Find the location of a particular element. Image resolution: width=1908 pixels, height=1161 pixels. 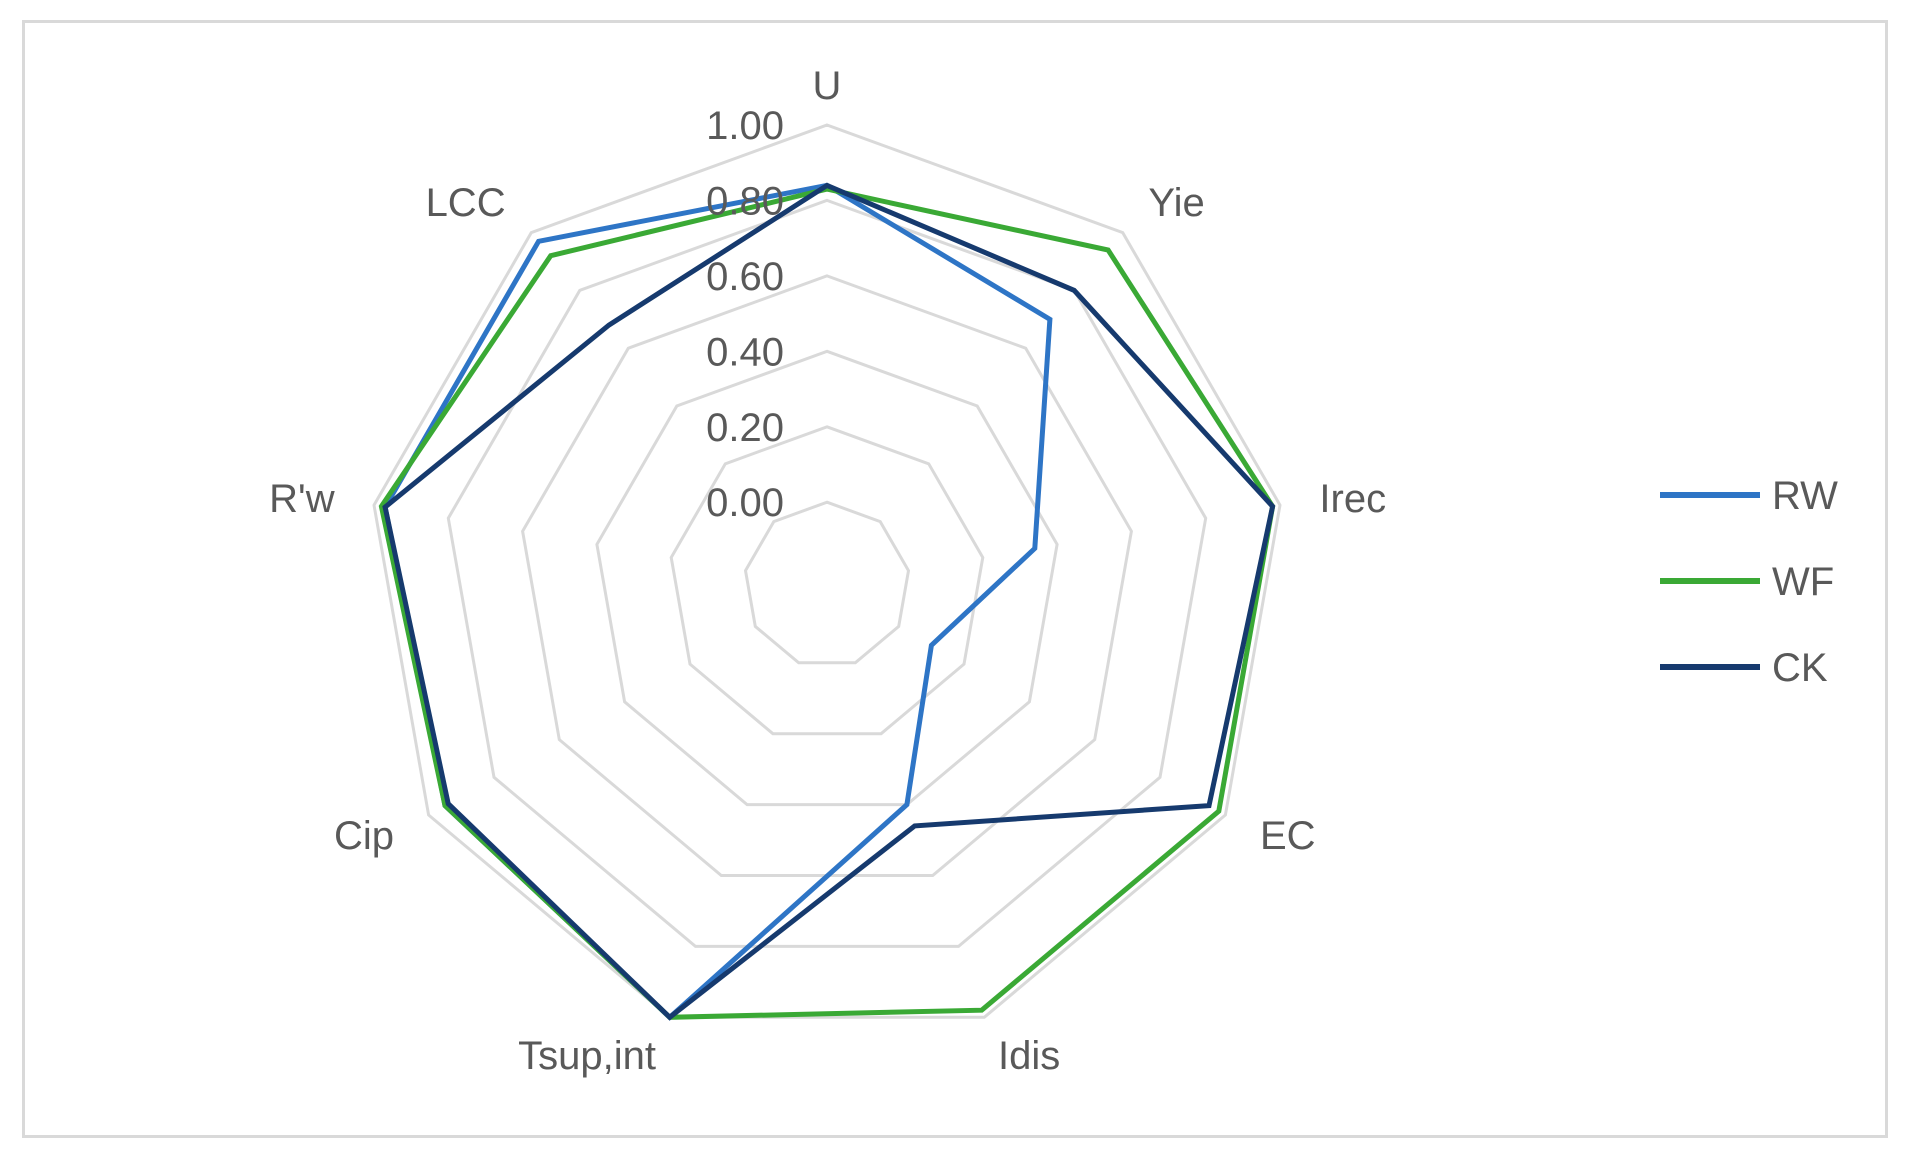

legend-label-rw: RW is located at coordinates (1805, 496).